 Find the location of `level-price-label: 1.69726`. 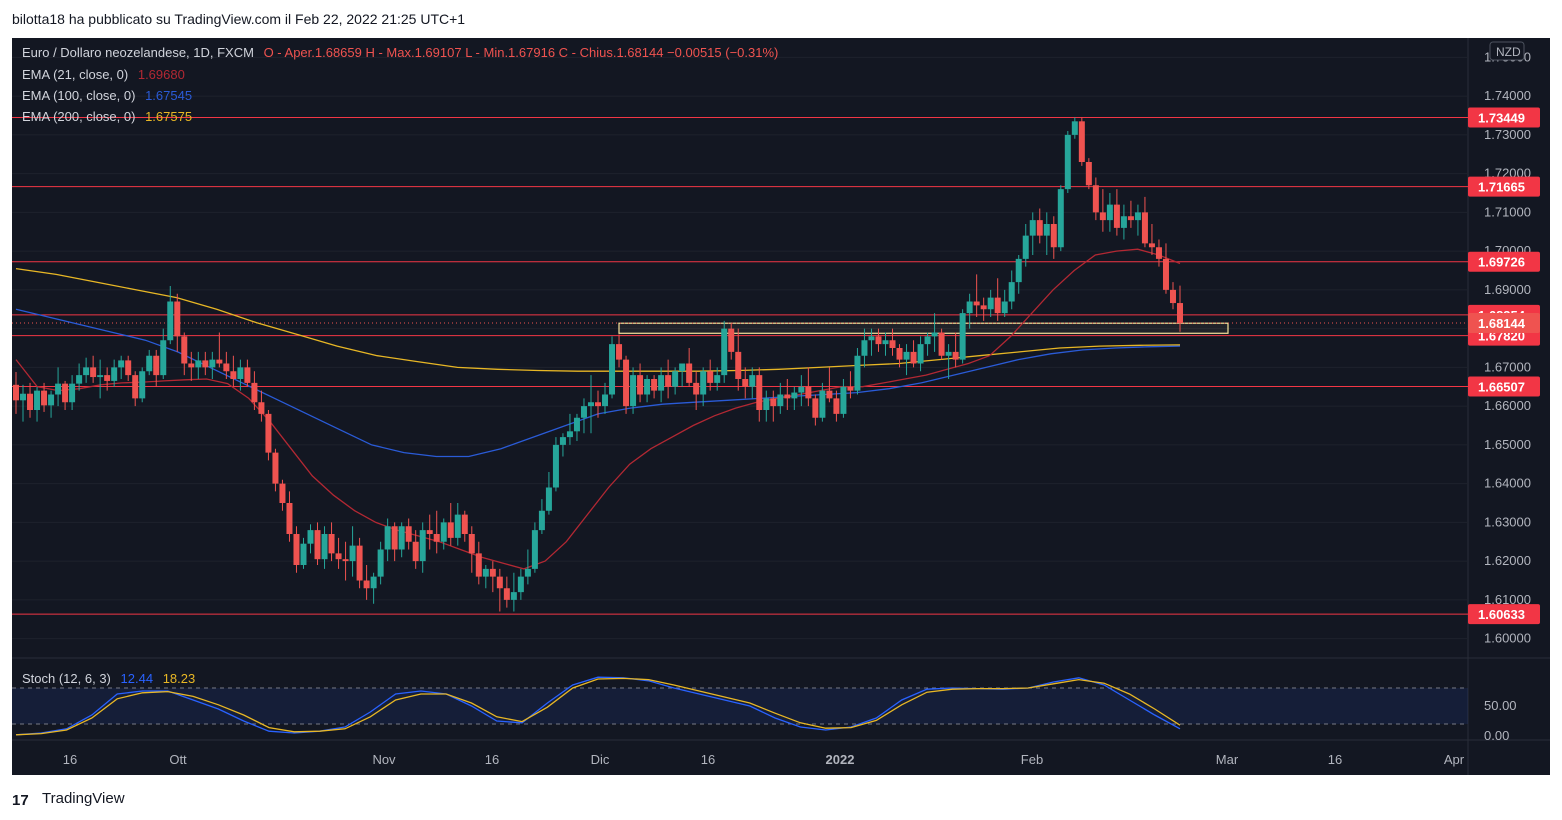

level-price-label: 1.69726 is located at coordinates (1501, 262).